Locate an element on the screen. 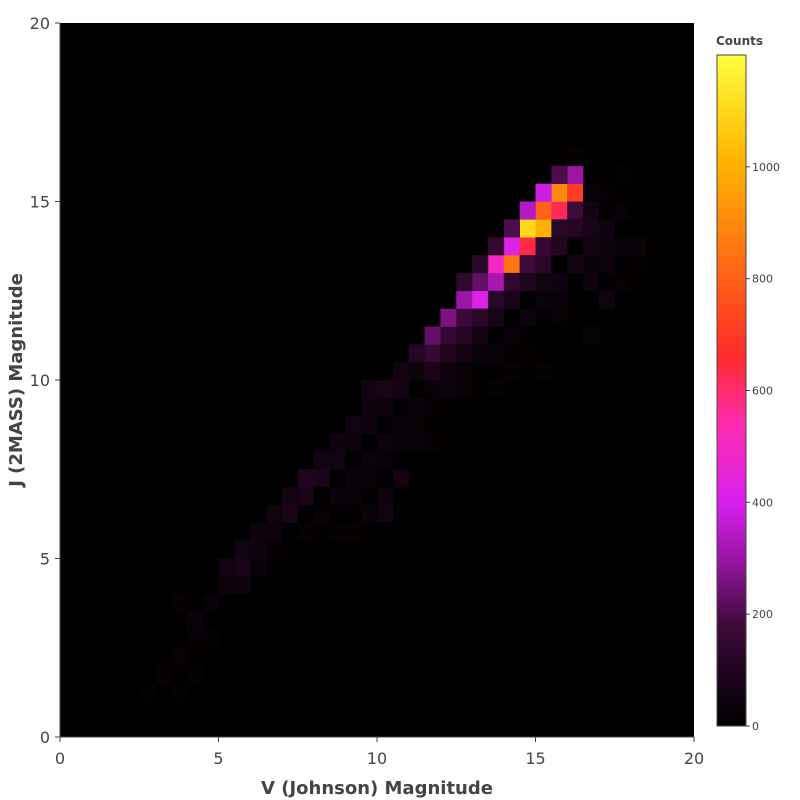 The image size is (800, 800). colorbar-tick-label: 0 is located at coordinates (755, 726).